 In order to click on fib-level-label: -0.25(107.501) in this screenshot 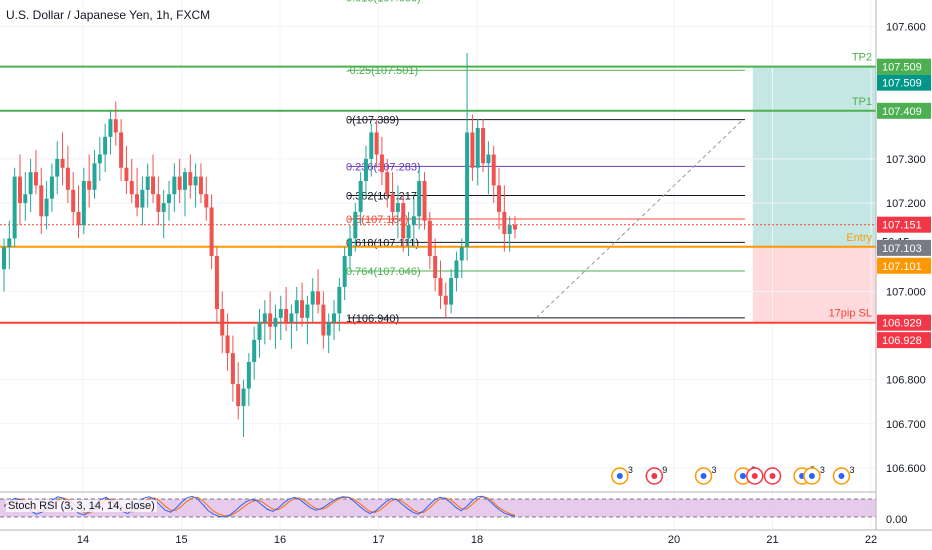, I will do `click(382, 71)`.